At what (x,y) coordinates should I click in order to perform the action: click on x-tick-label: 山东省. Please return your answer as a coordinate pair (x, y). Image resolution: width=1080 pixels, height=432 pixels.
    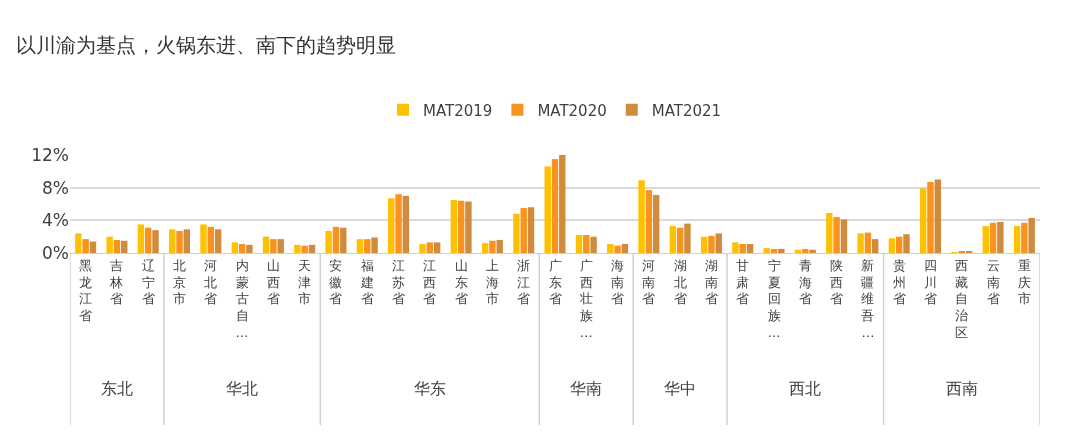
    Looking at the image, I should click on (461, 282).